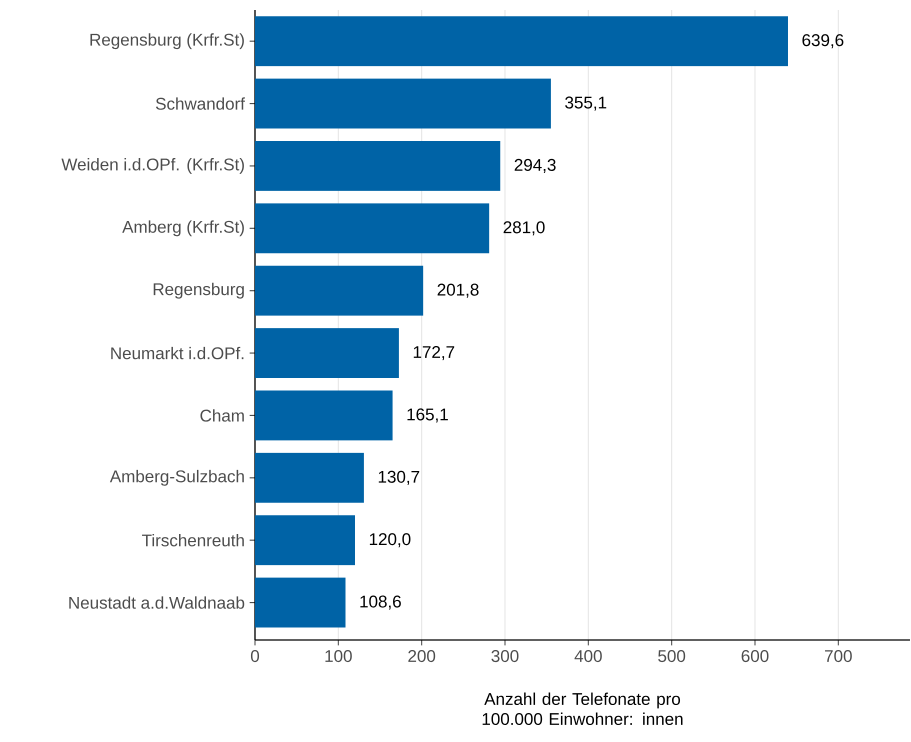 The width and height of the screenshot is (911, 742). Describe the element at coordinates (458, 291) in the screenshot. I see `data-label: 201,8` at that location.